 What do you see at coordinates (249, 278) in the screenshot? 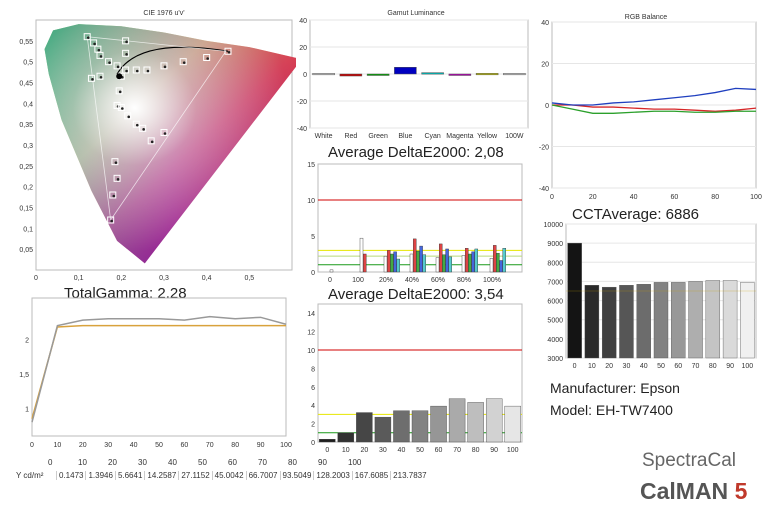
I see `cie-x-tick: 0,5` at bounding box center [249, 278].